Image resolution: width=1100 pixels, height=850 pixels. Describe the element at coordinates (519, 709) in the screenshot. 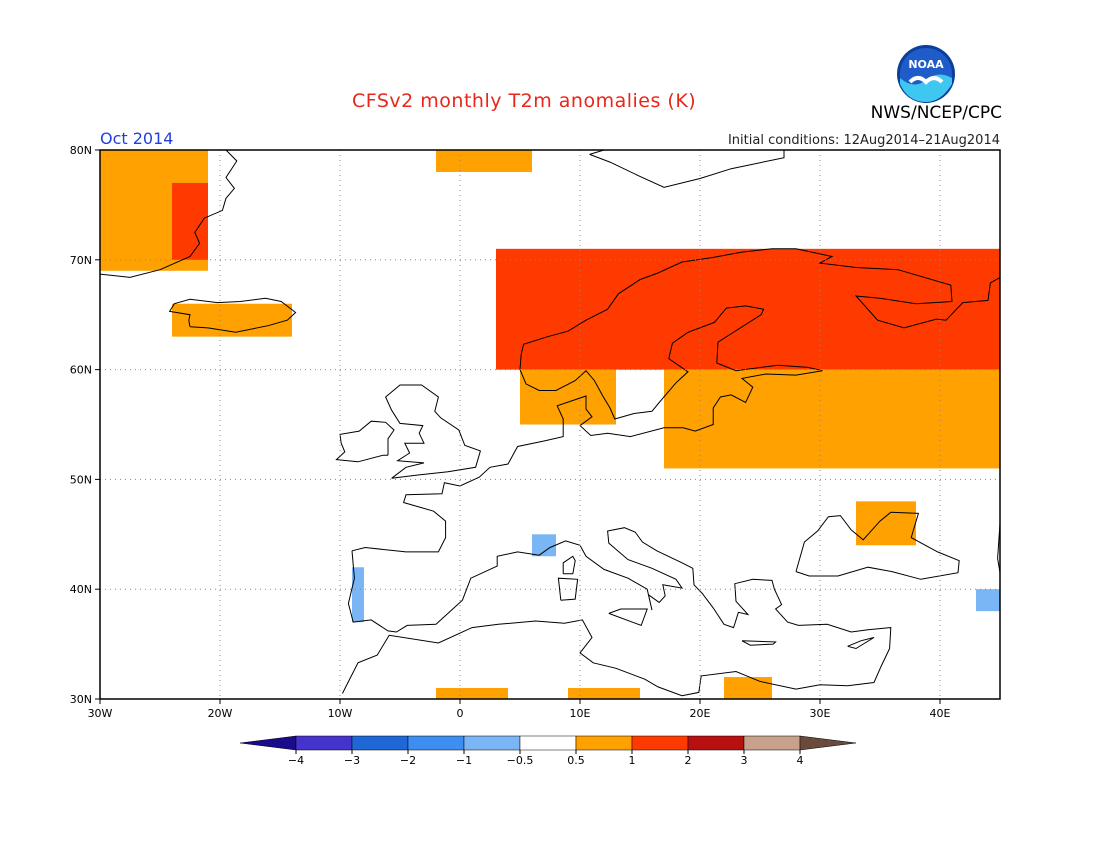

I see `lon-axis: 30W 20W 10W 0 10E 20E 30E 40E` at that location.